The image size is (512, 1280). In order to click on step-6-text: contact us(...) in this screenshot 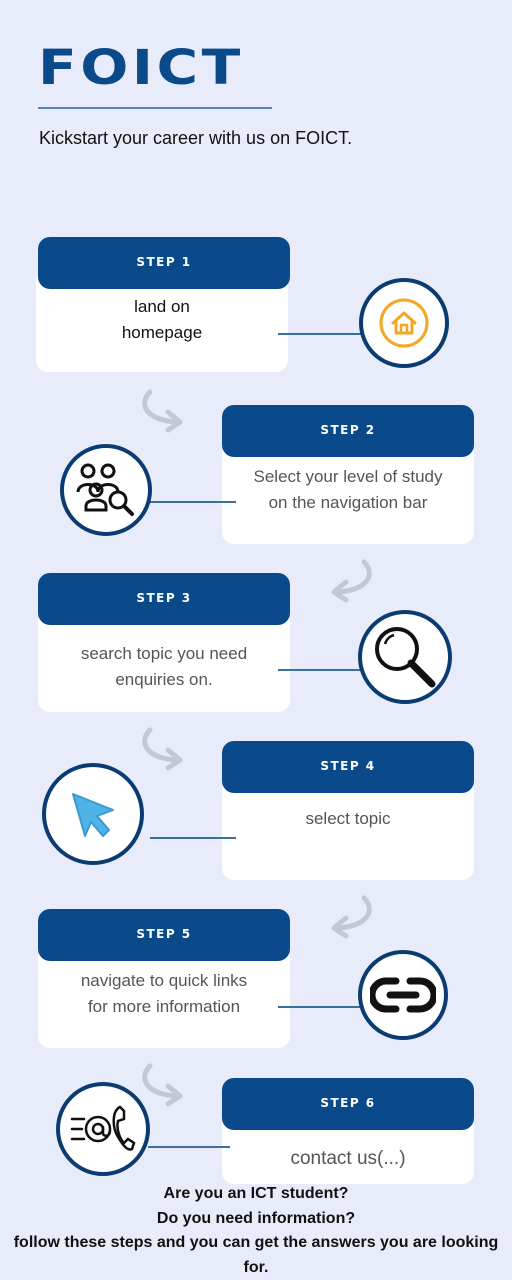, I will do `click(348, 1158)`.